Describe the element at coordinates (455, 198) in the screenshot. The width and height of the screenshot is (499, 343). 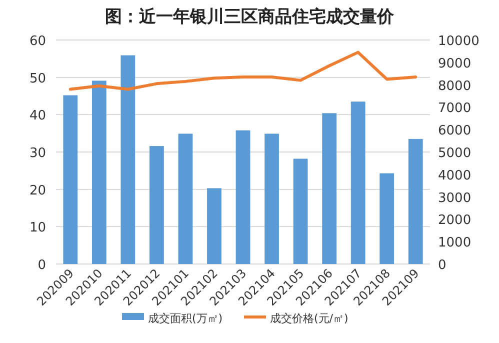
I see `y2-tick-label: 3000` at that location.